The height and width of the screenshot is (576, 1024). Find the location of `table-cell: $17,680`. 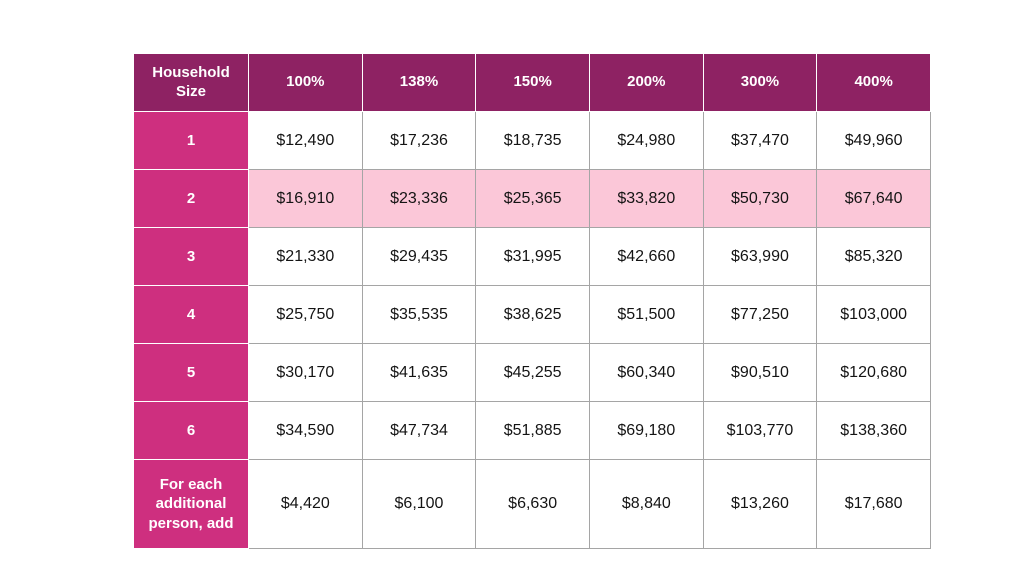

table-cell: $17,680 is located at coordinates (873, 504).